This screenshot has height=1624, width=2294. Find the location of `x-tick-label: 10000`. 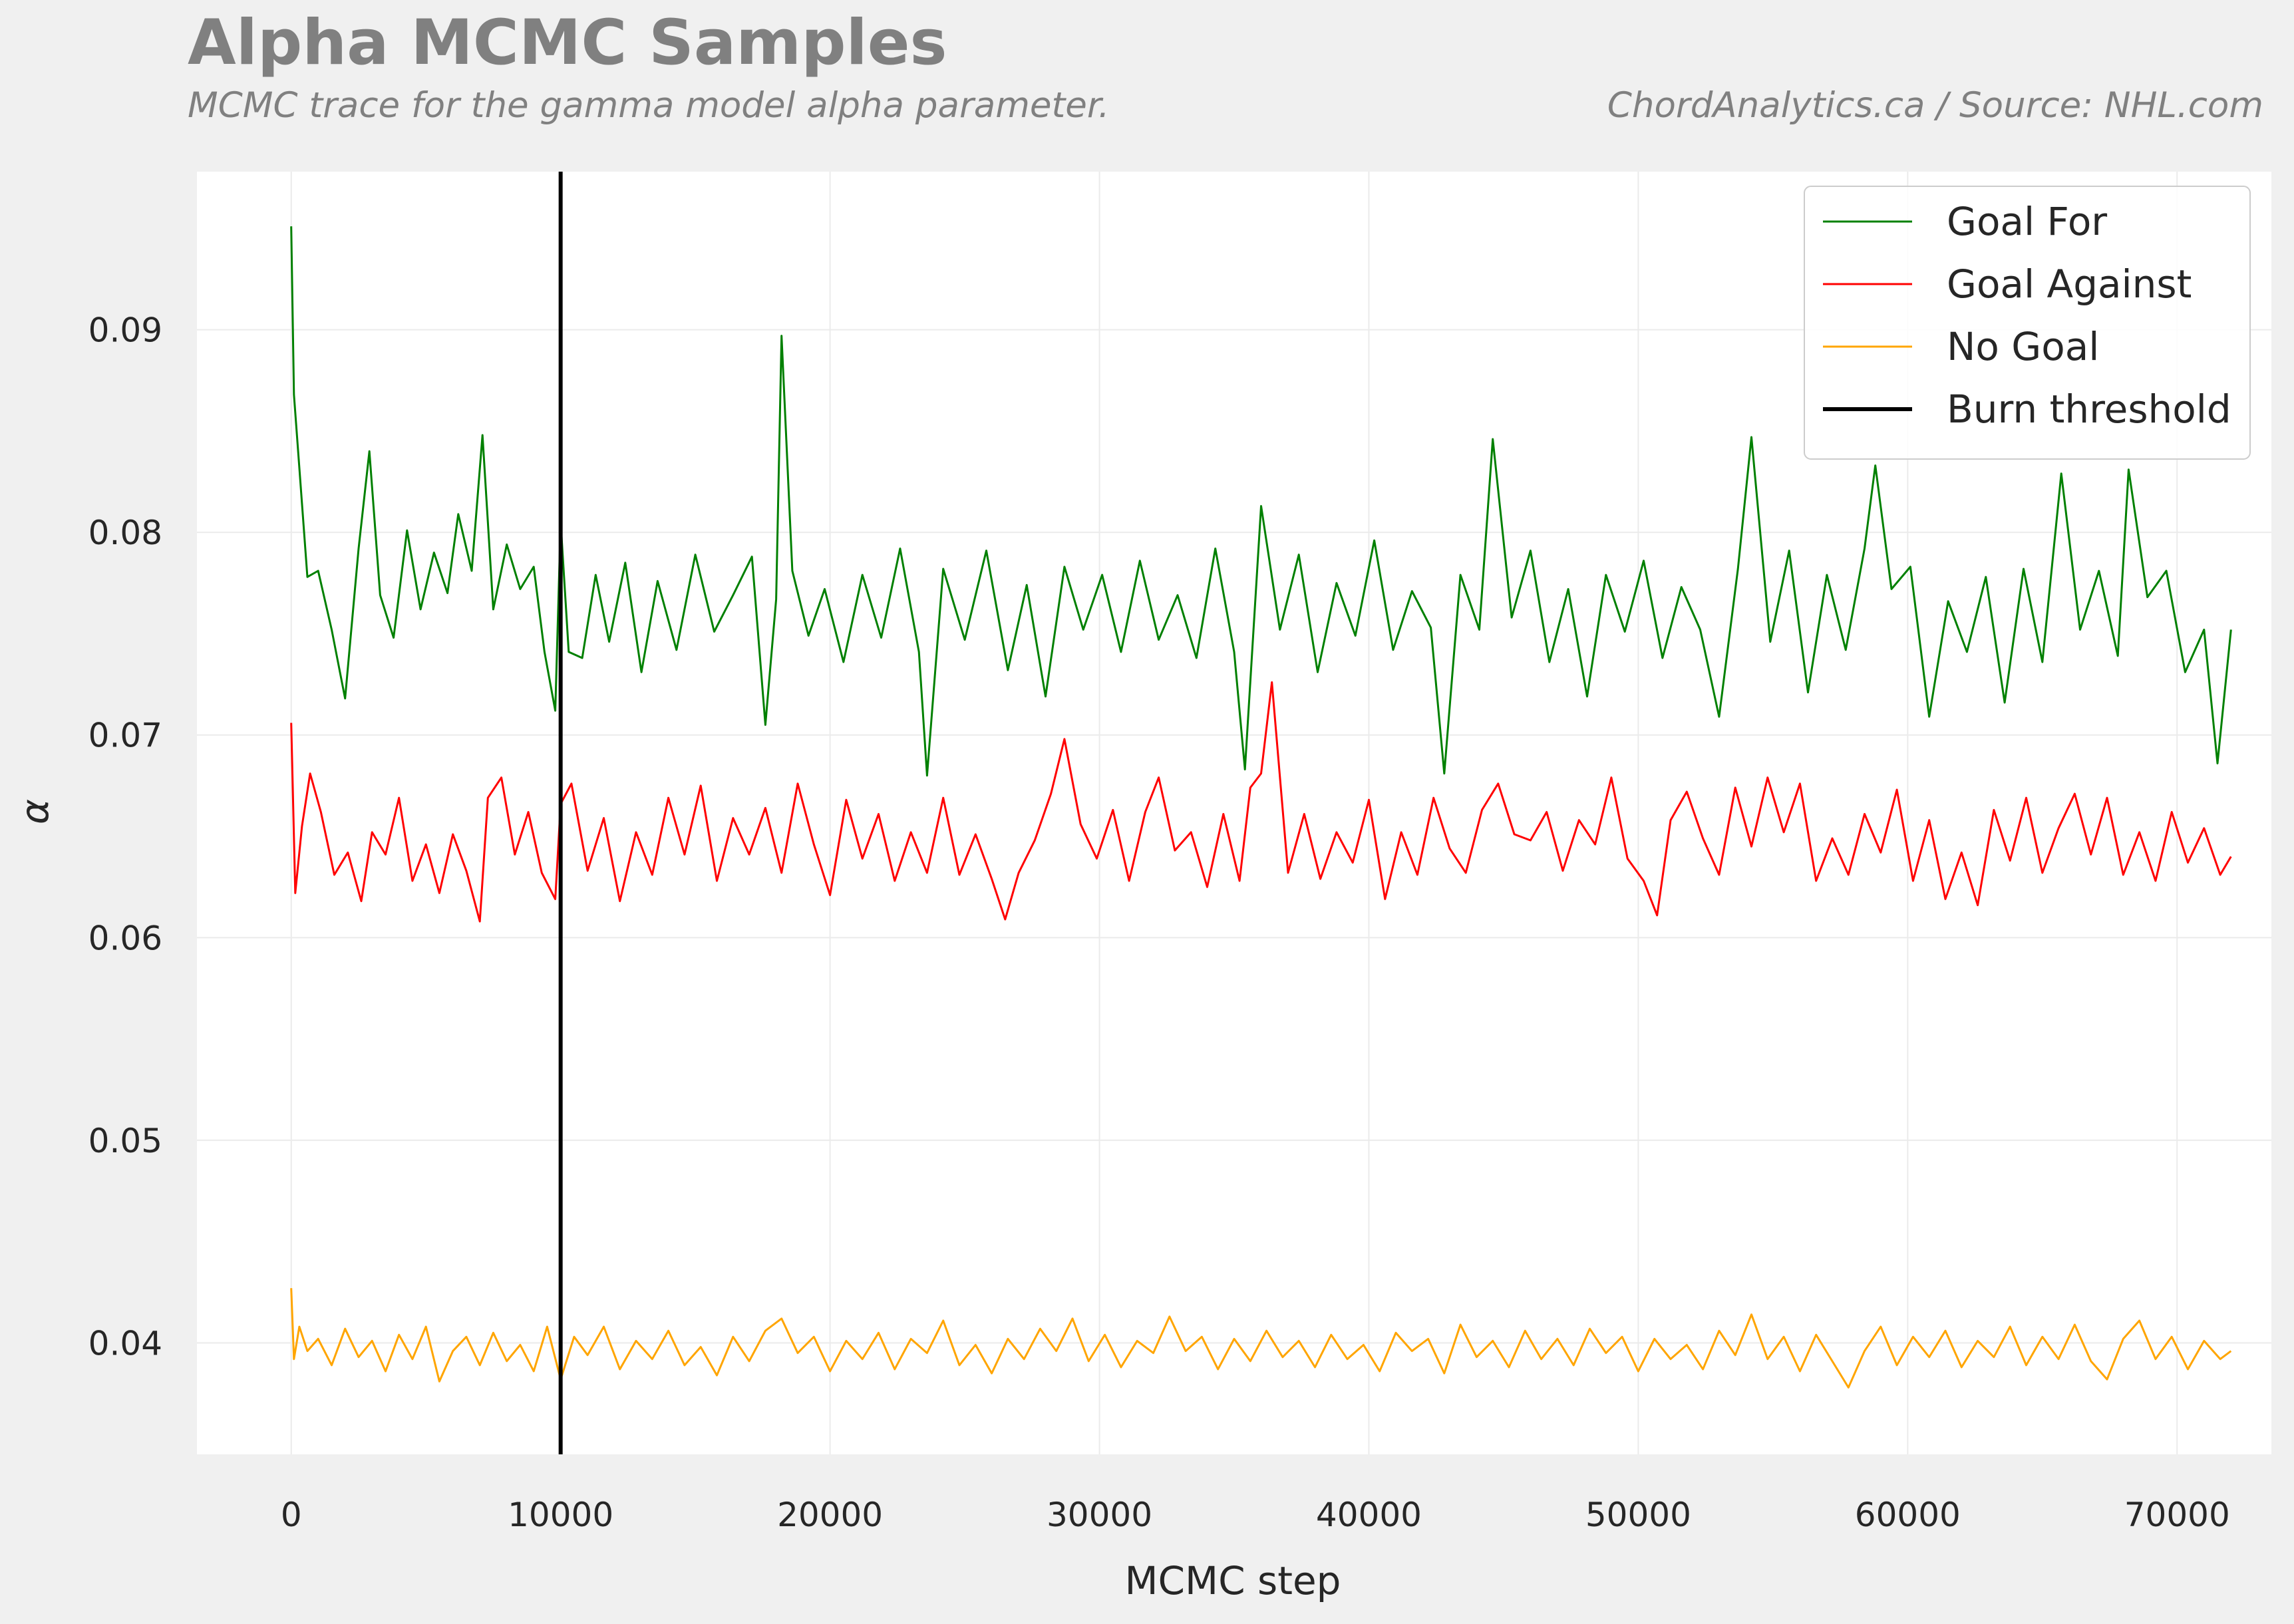

x-tick-label: 10000 is located at coordinates (560, 1515).